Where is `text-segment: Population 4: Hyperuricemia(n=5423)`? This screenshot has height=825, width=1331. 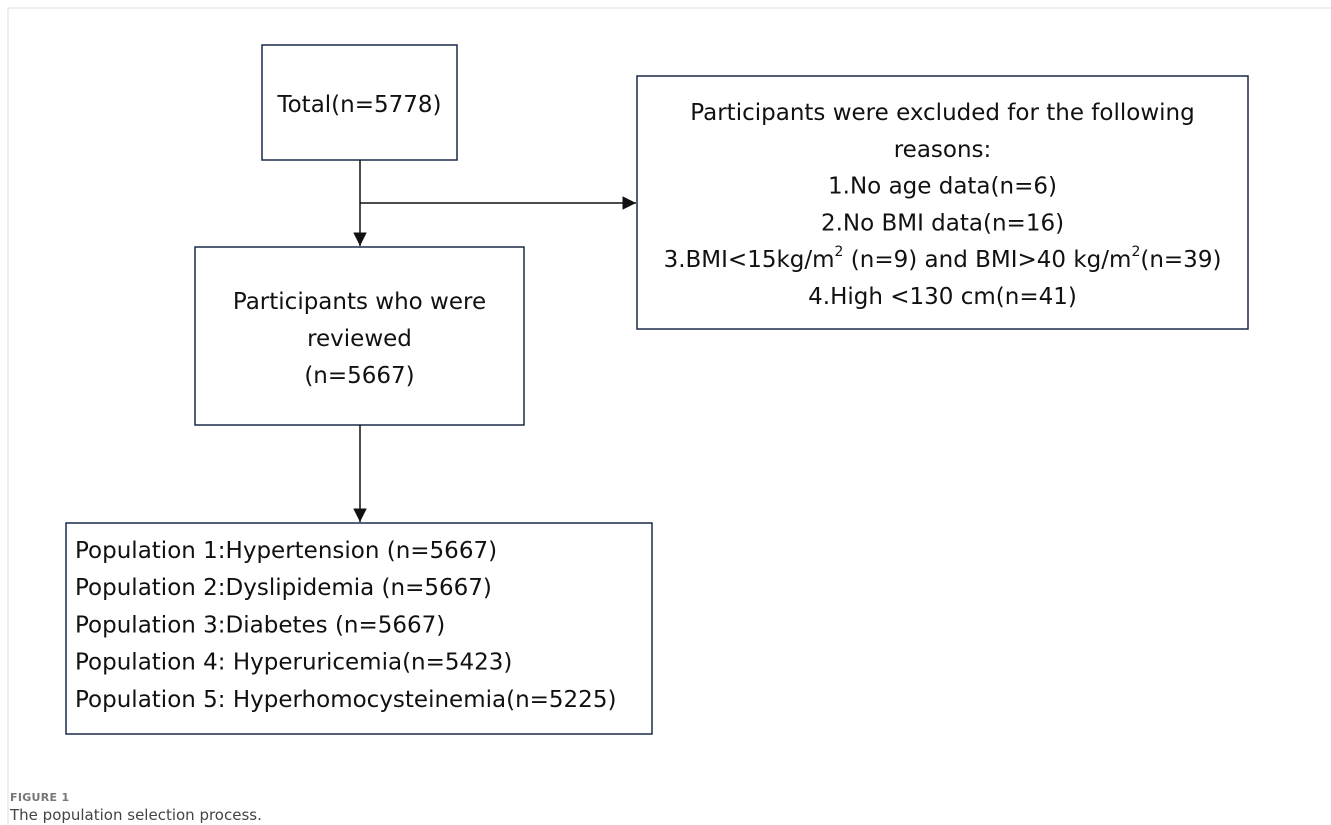
text-segment: Population 4: Hyperuricemia(n=5423) is located at coordinates (293, 662).